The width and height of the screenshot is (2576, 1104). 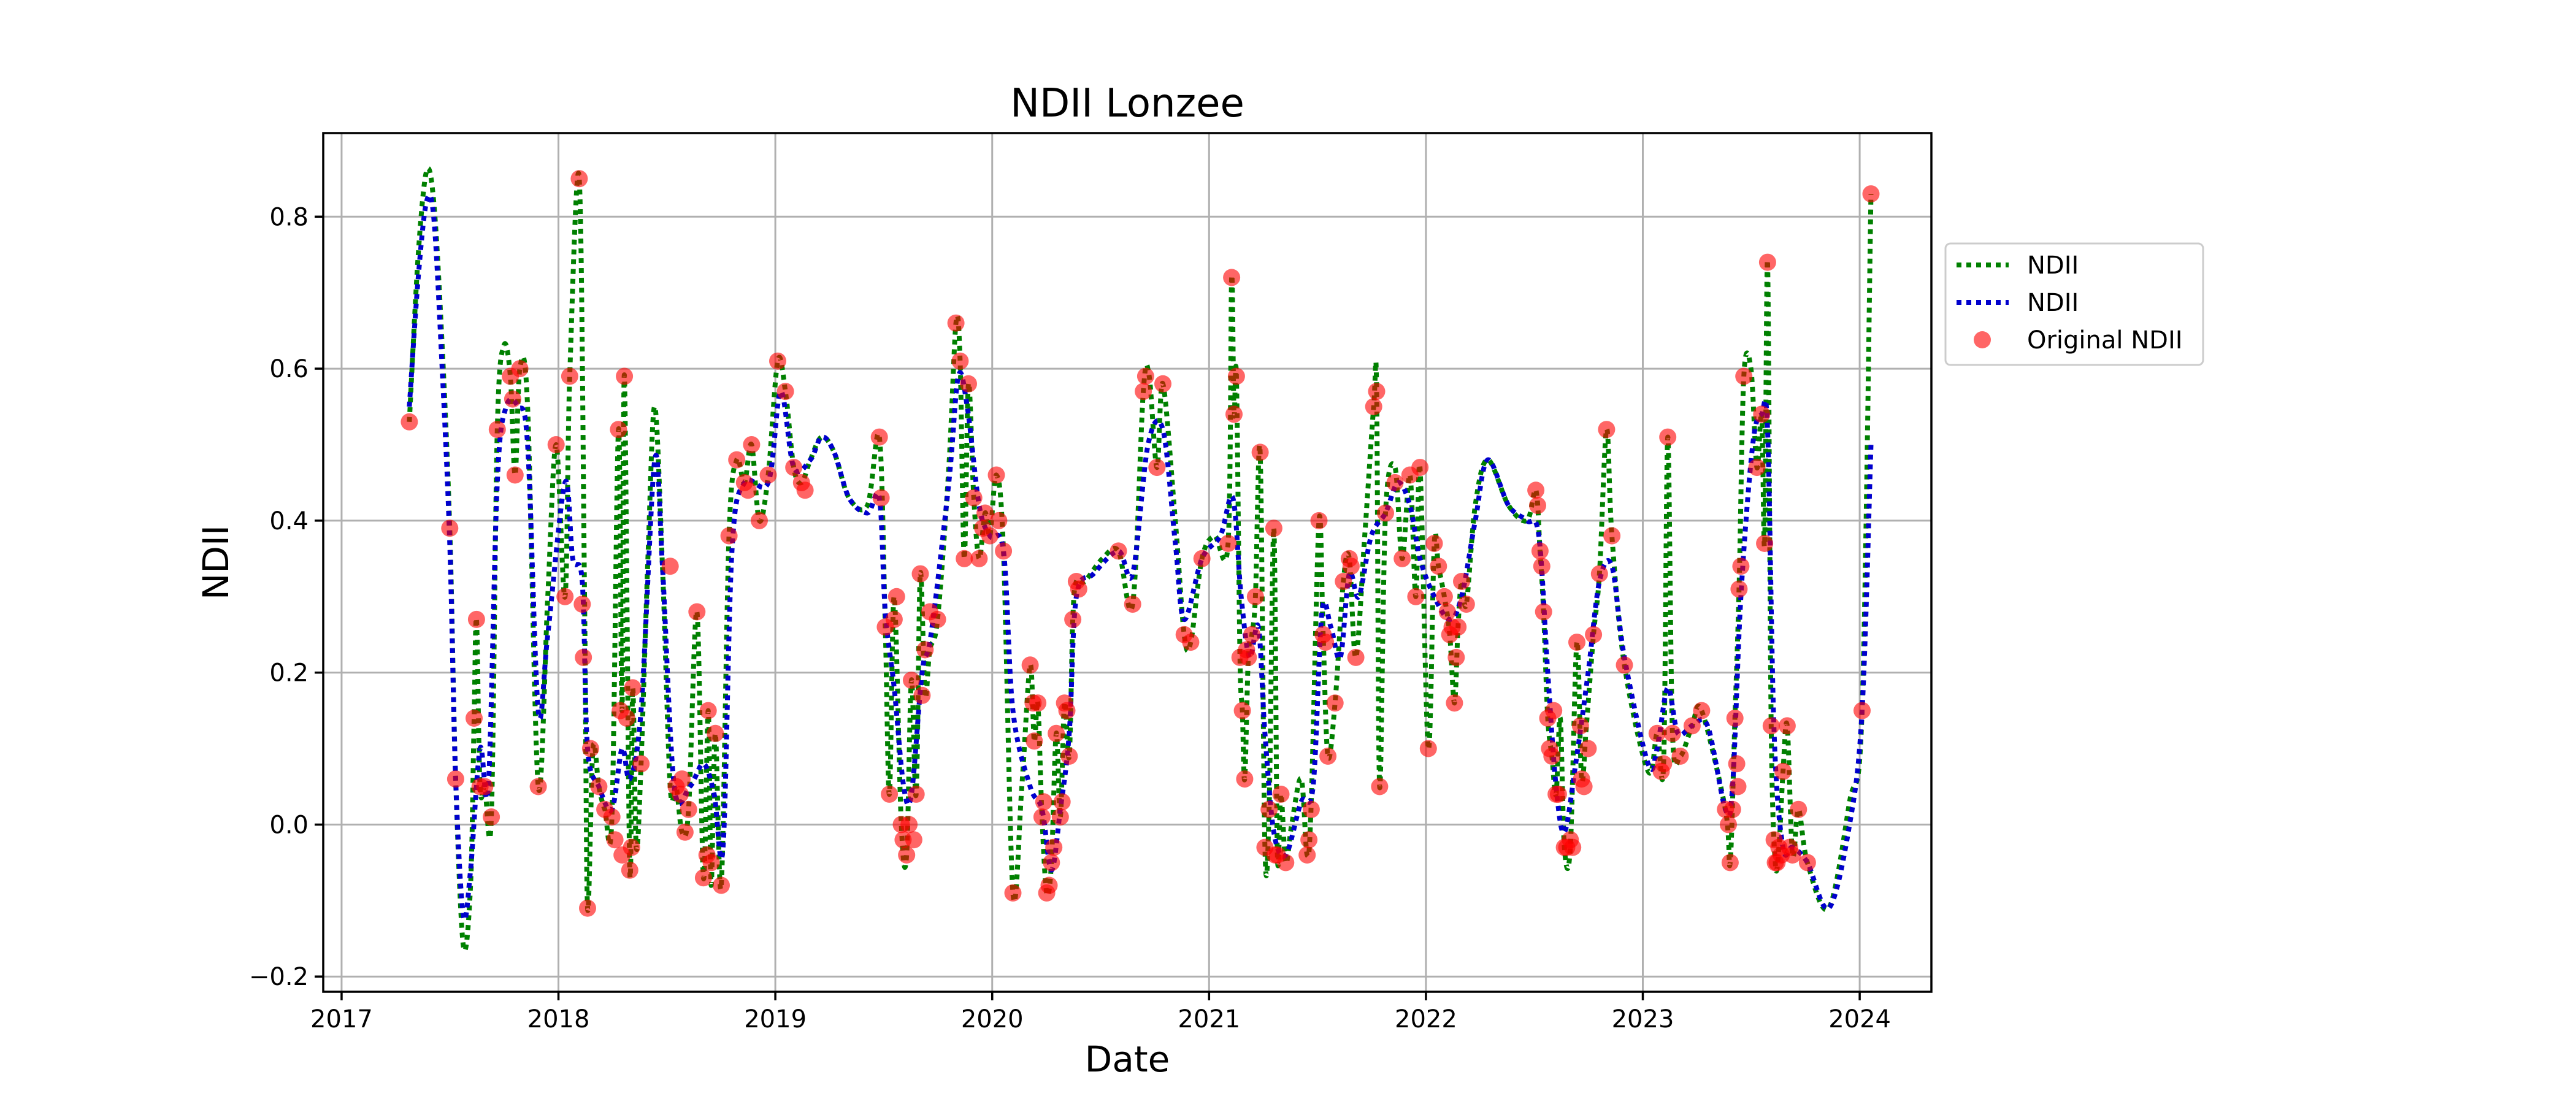 I want to click on x-tick: 2022, so click(x=1426, y=1012).